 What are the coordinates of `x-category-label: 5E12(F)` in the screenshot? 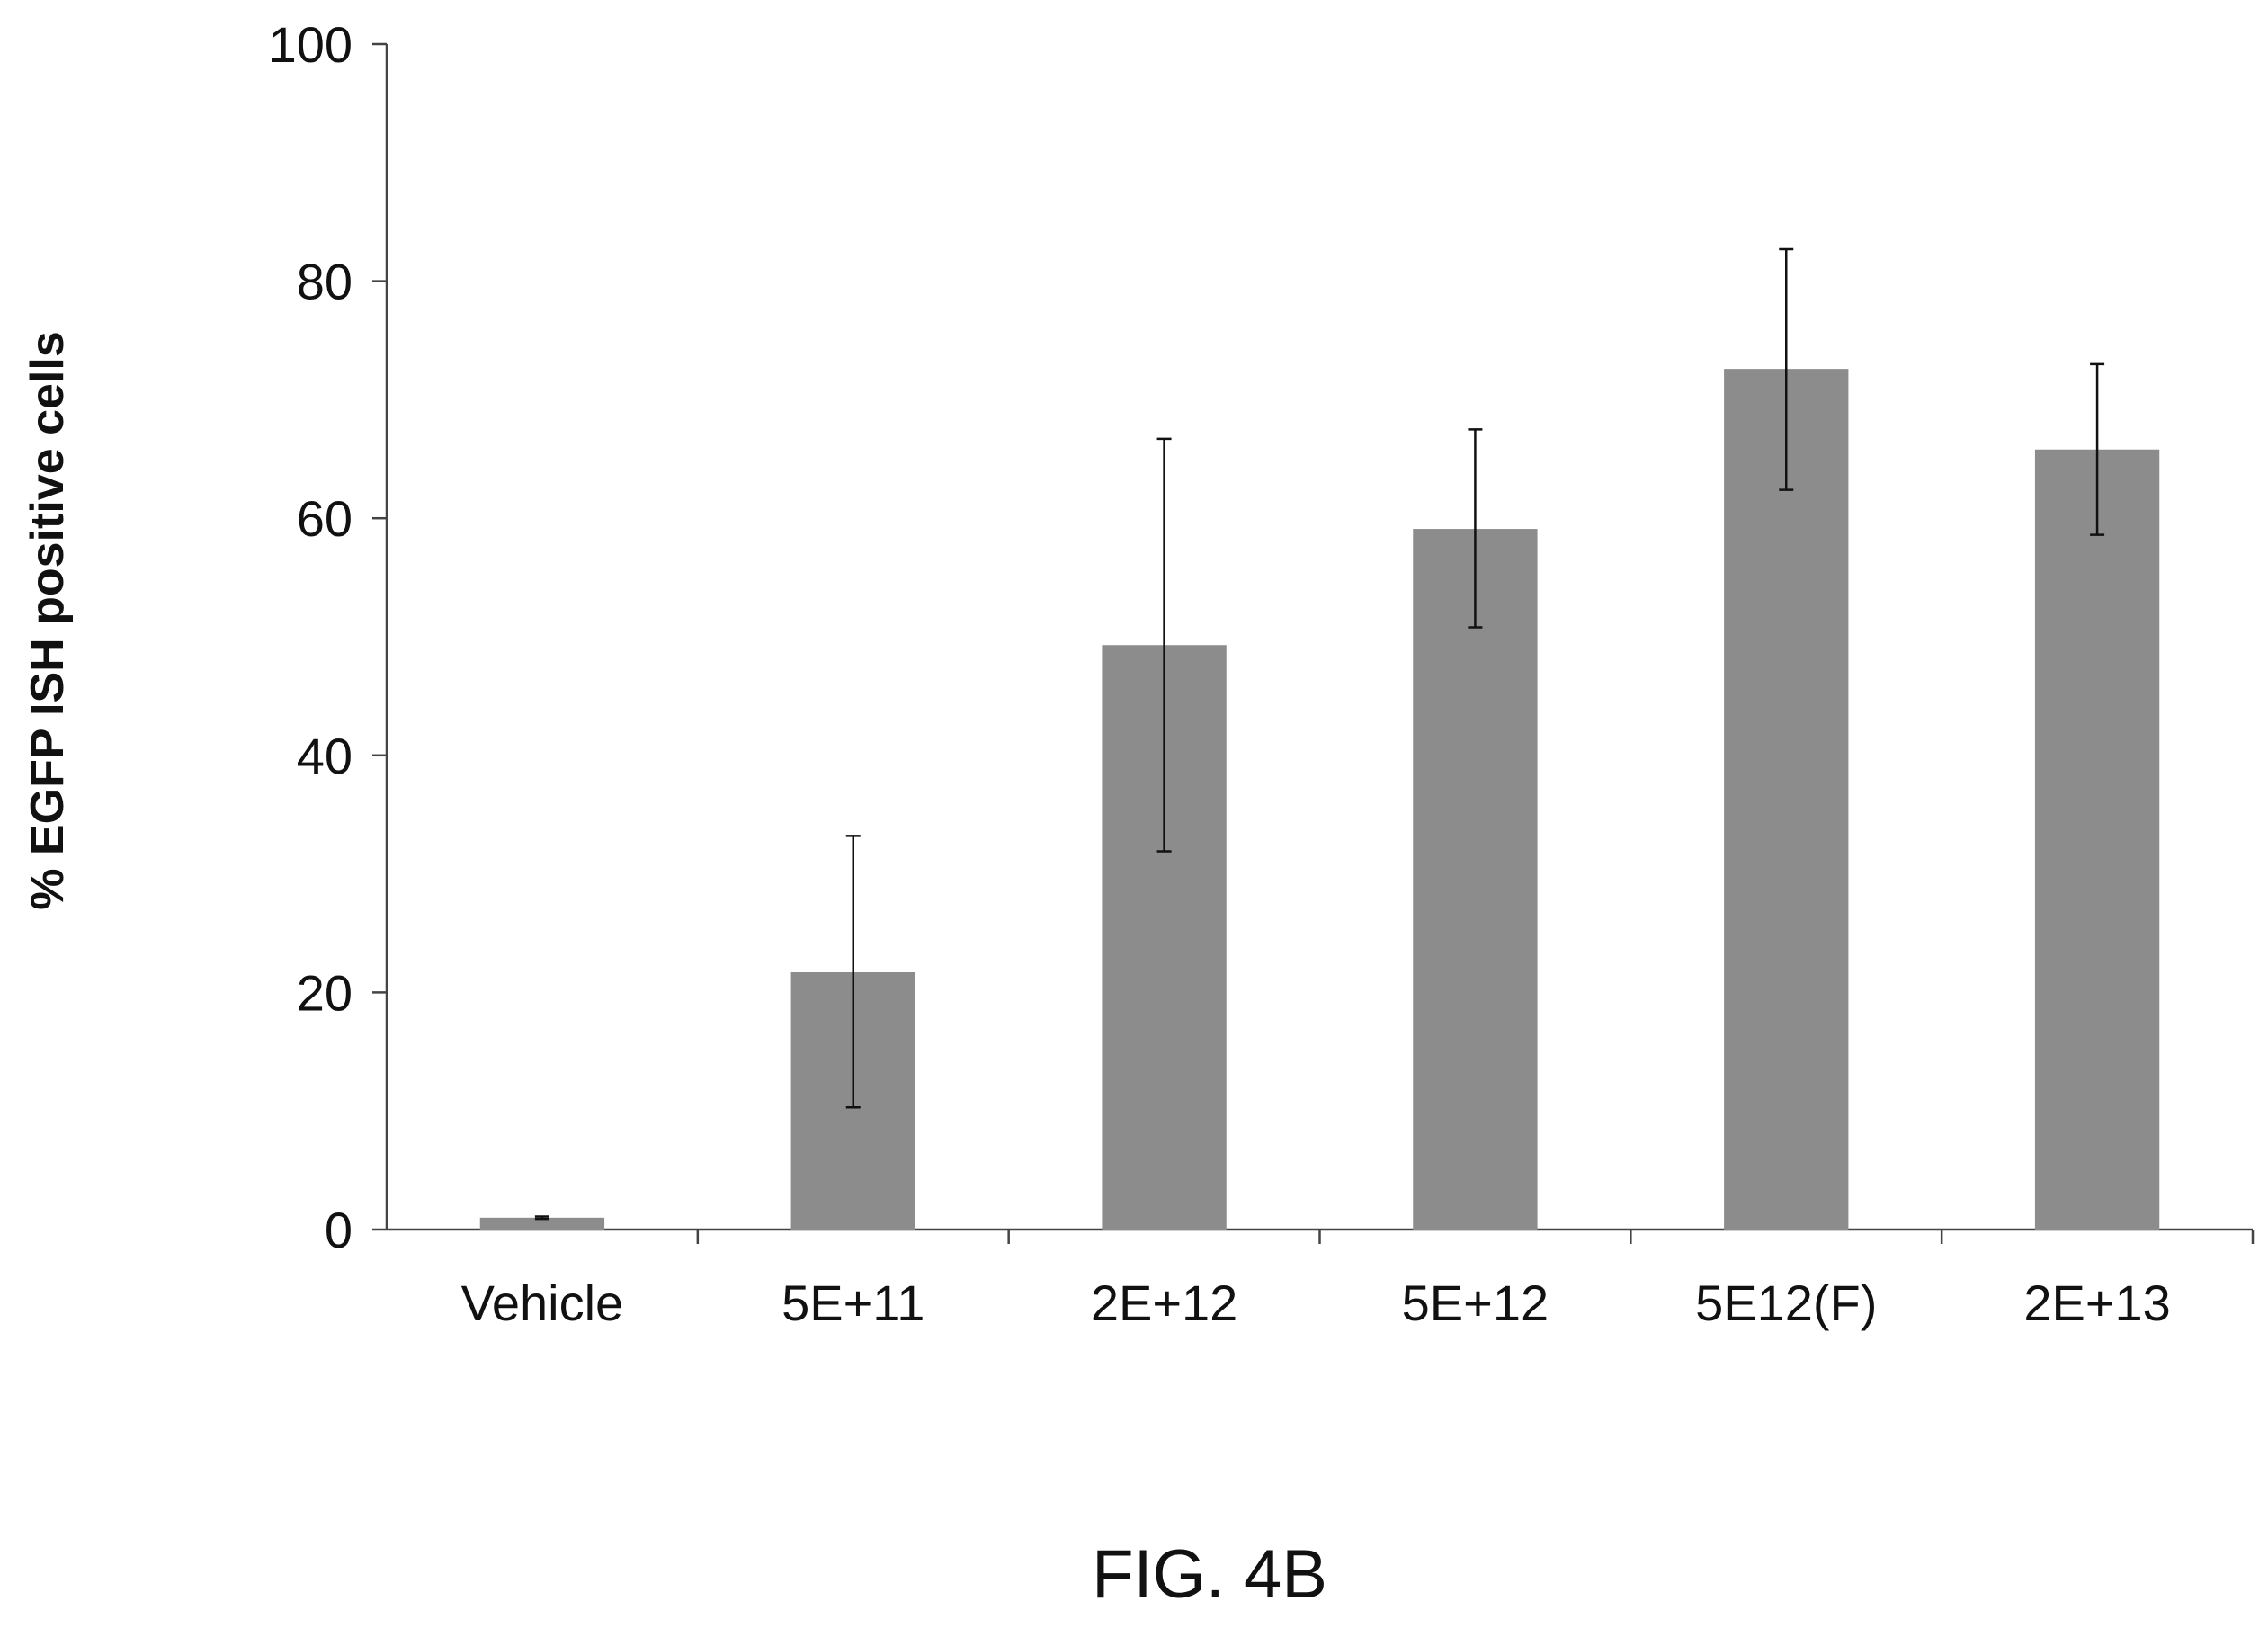 It's located at (1786, 1303).